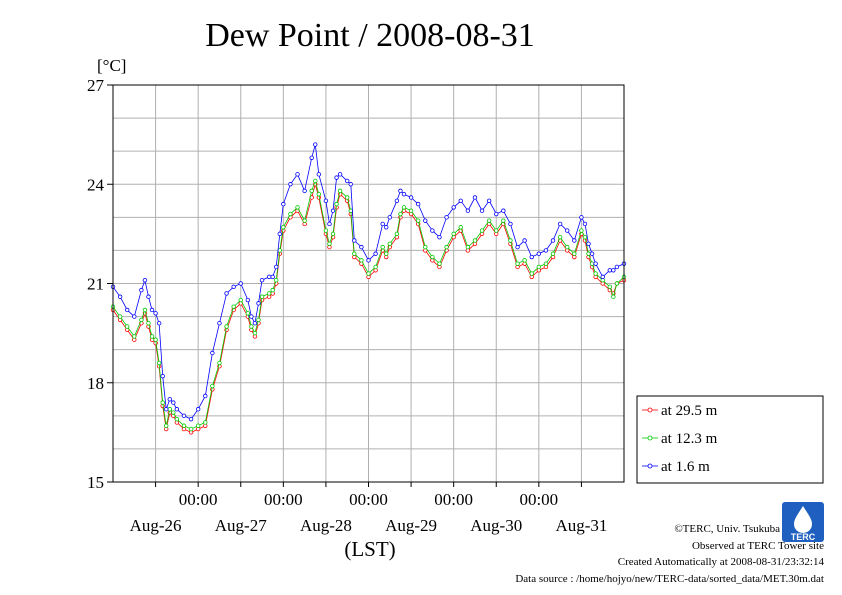  What do you see at coordinates (241, 525) in the screenshot?
I see `x-day-label: Aug-27` at bounding box center [241, 525].